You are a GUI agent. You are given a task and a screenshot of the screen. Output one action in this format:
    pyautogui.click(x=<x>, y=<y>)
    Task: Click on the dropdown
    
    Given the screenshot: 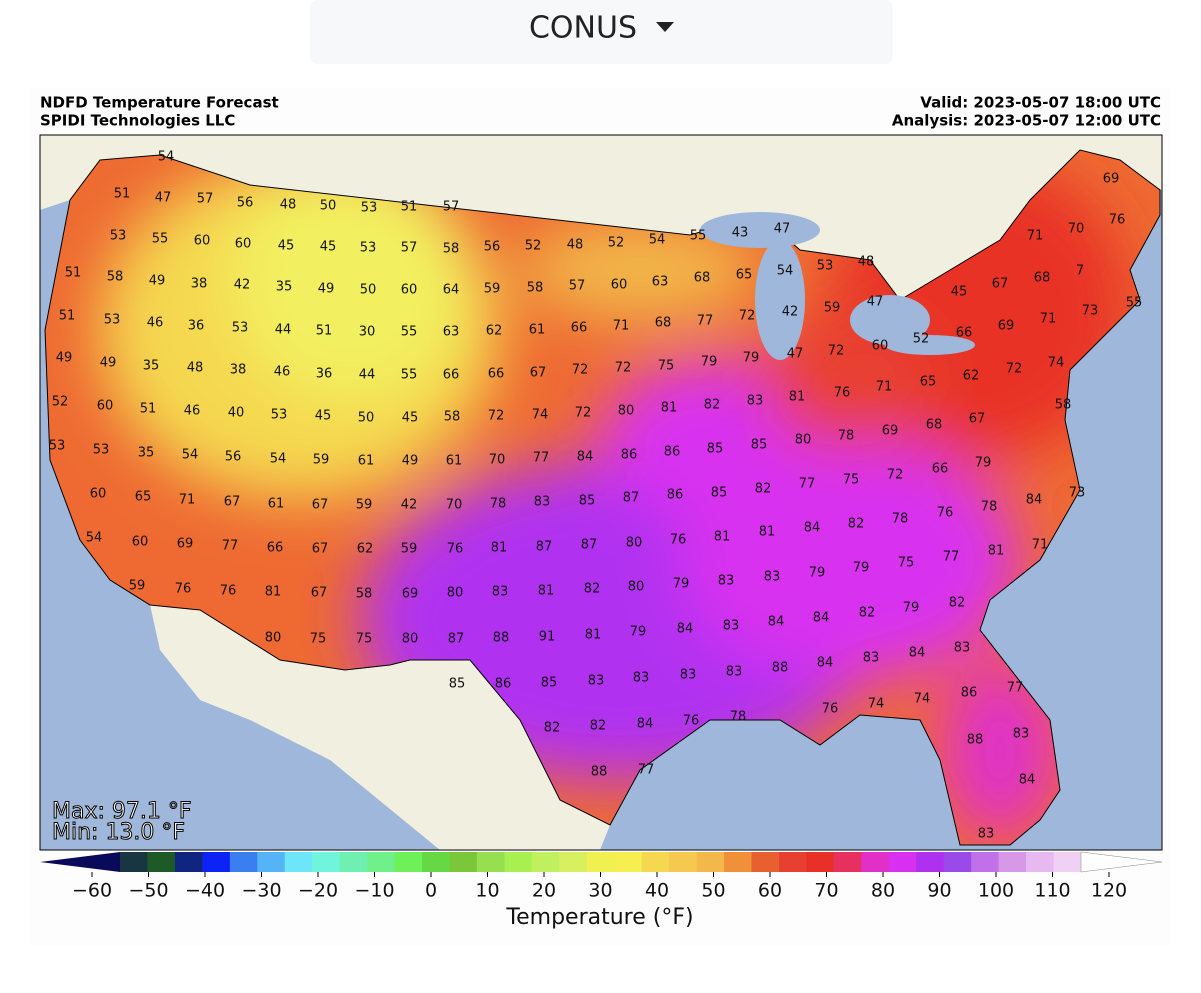 What is the action you would take?
    pyautogui.click(x=601, y=32)
    